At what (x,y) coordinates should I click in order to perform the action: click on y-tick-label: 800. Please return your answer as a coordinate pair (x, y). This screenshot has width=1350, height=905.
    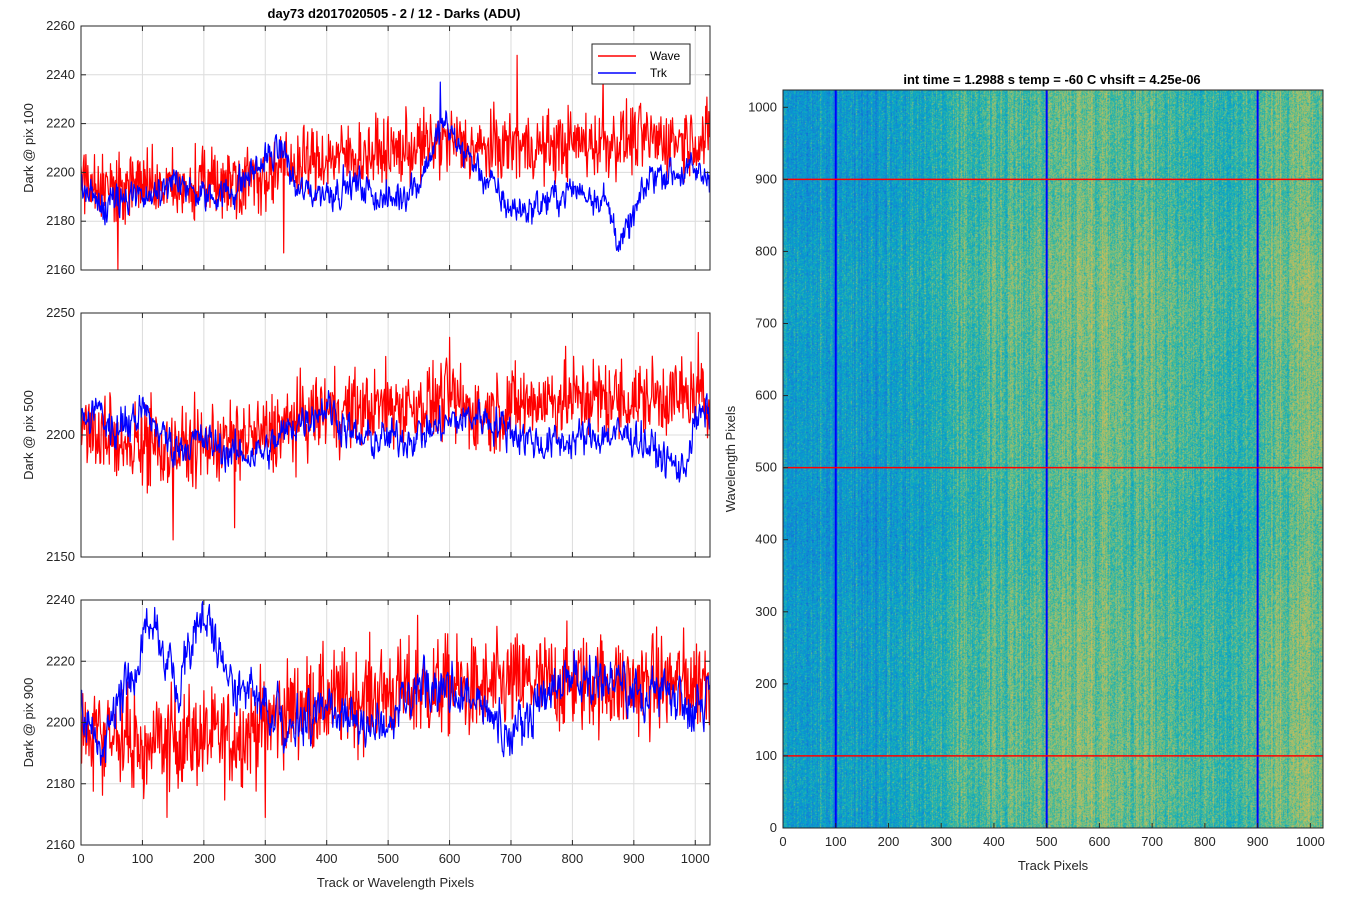
    Looking at the image, I should click on (766, 250).